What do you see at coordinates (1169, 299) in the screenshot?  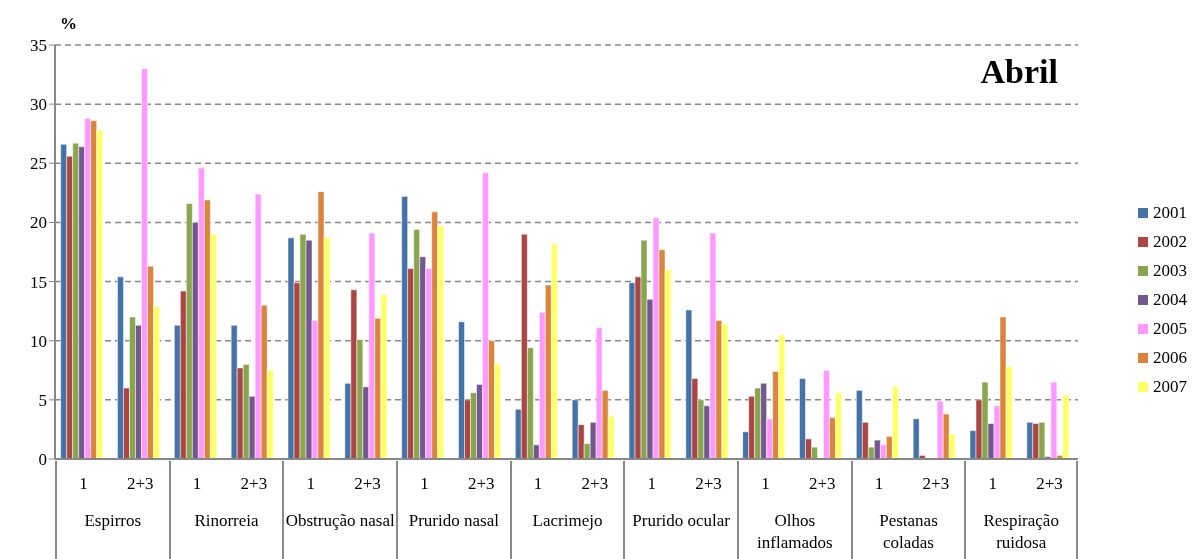 I see `legend-label: 2004` at bounding box center [1169, 299].